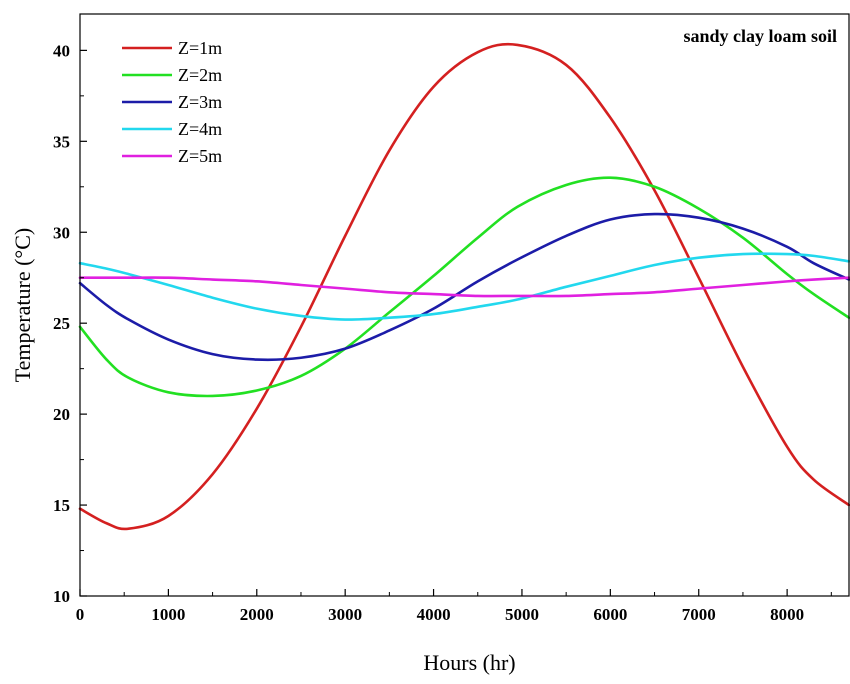 This screenshot has width=850, height=684. I want to click on series-line-z5m, so click(464, 287).